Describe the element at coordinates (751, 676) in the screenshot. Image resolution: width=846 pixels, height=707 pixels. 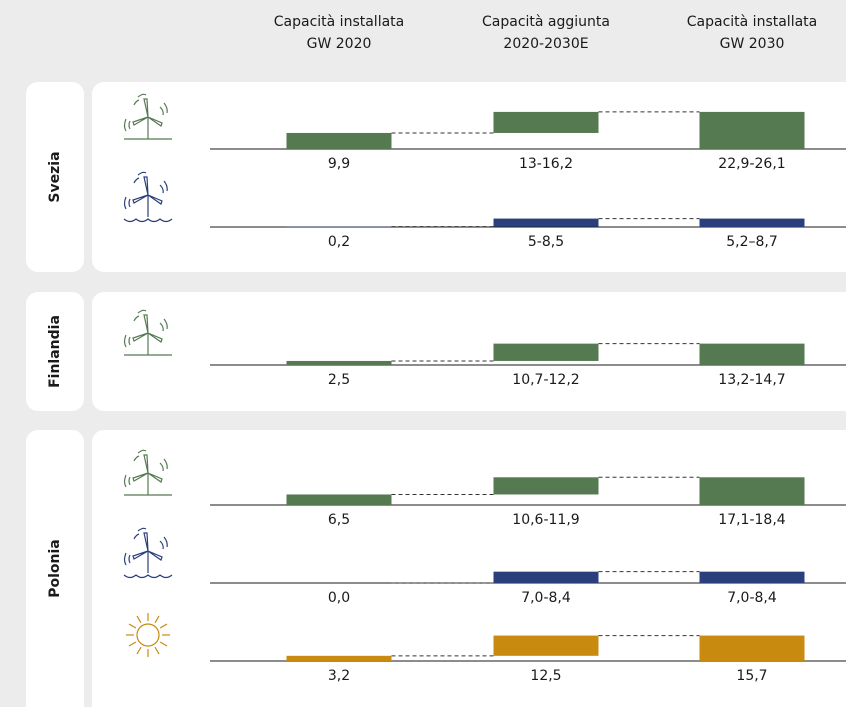
I see `value-label: 15,7` at that location.